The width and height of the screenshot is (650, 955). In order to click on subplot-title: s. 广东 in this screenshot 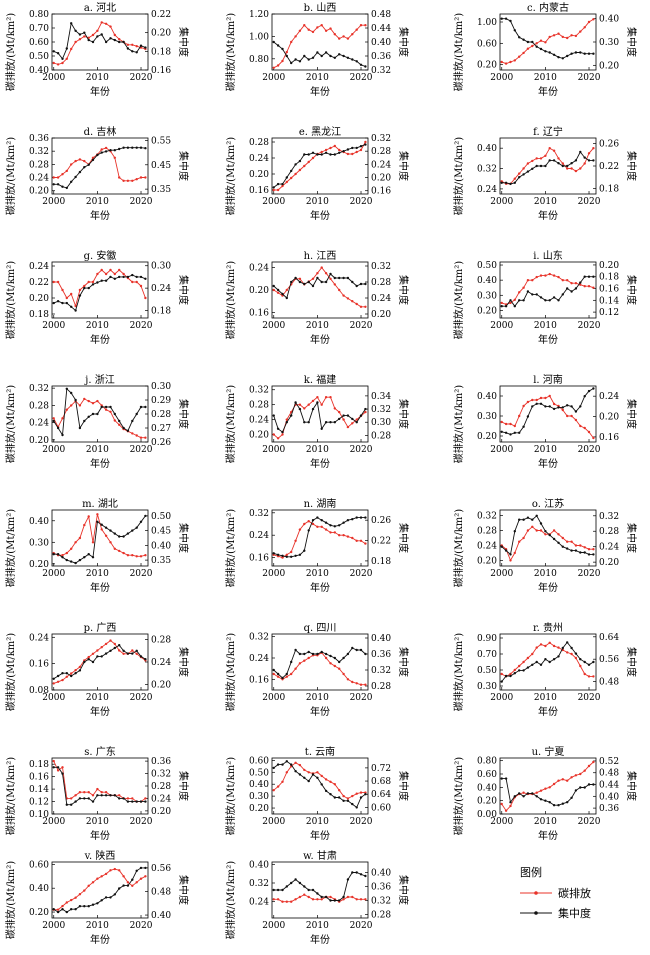, I will do `click(100, 751)`.